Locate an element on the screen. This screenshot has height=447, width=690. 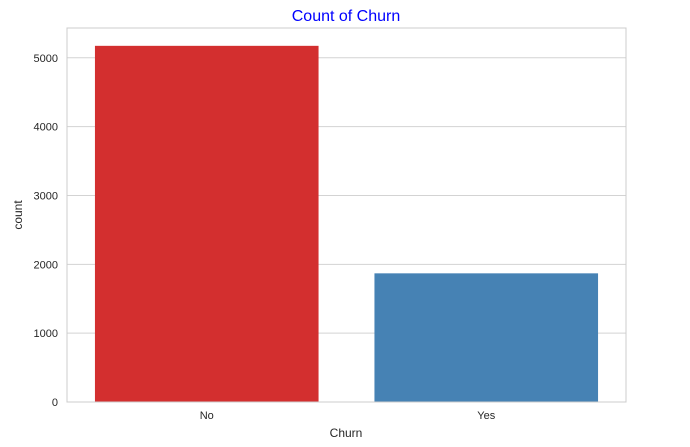
y-tick-label: 5000 is located at coordinates (46, 59).